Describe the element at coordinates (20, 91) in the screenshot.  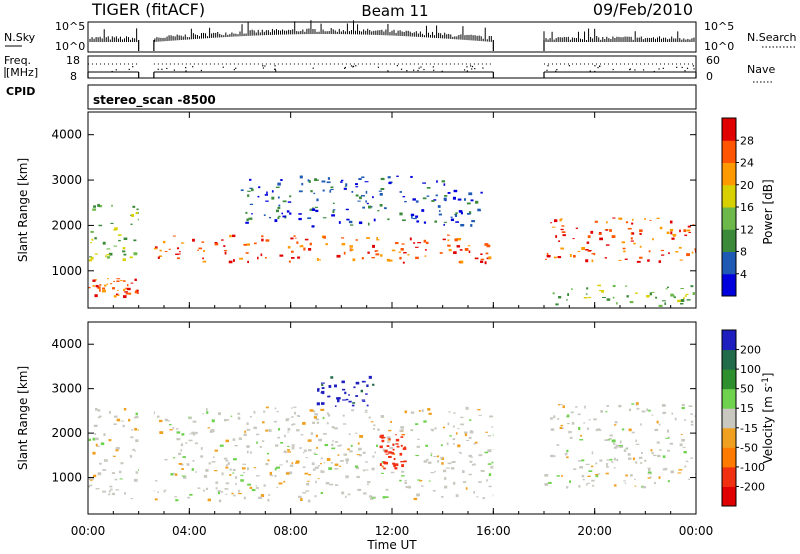
I see `cpid-label: CPID` at that location.